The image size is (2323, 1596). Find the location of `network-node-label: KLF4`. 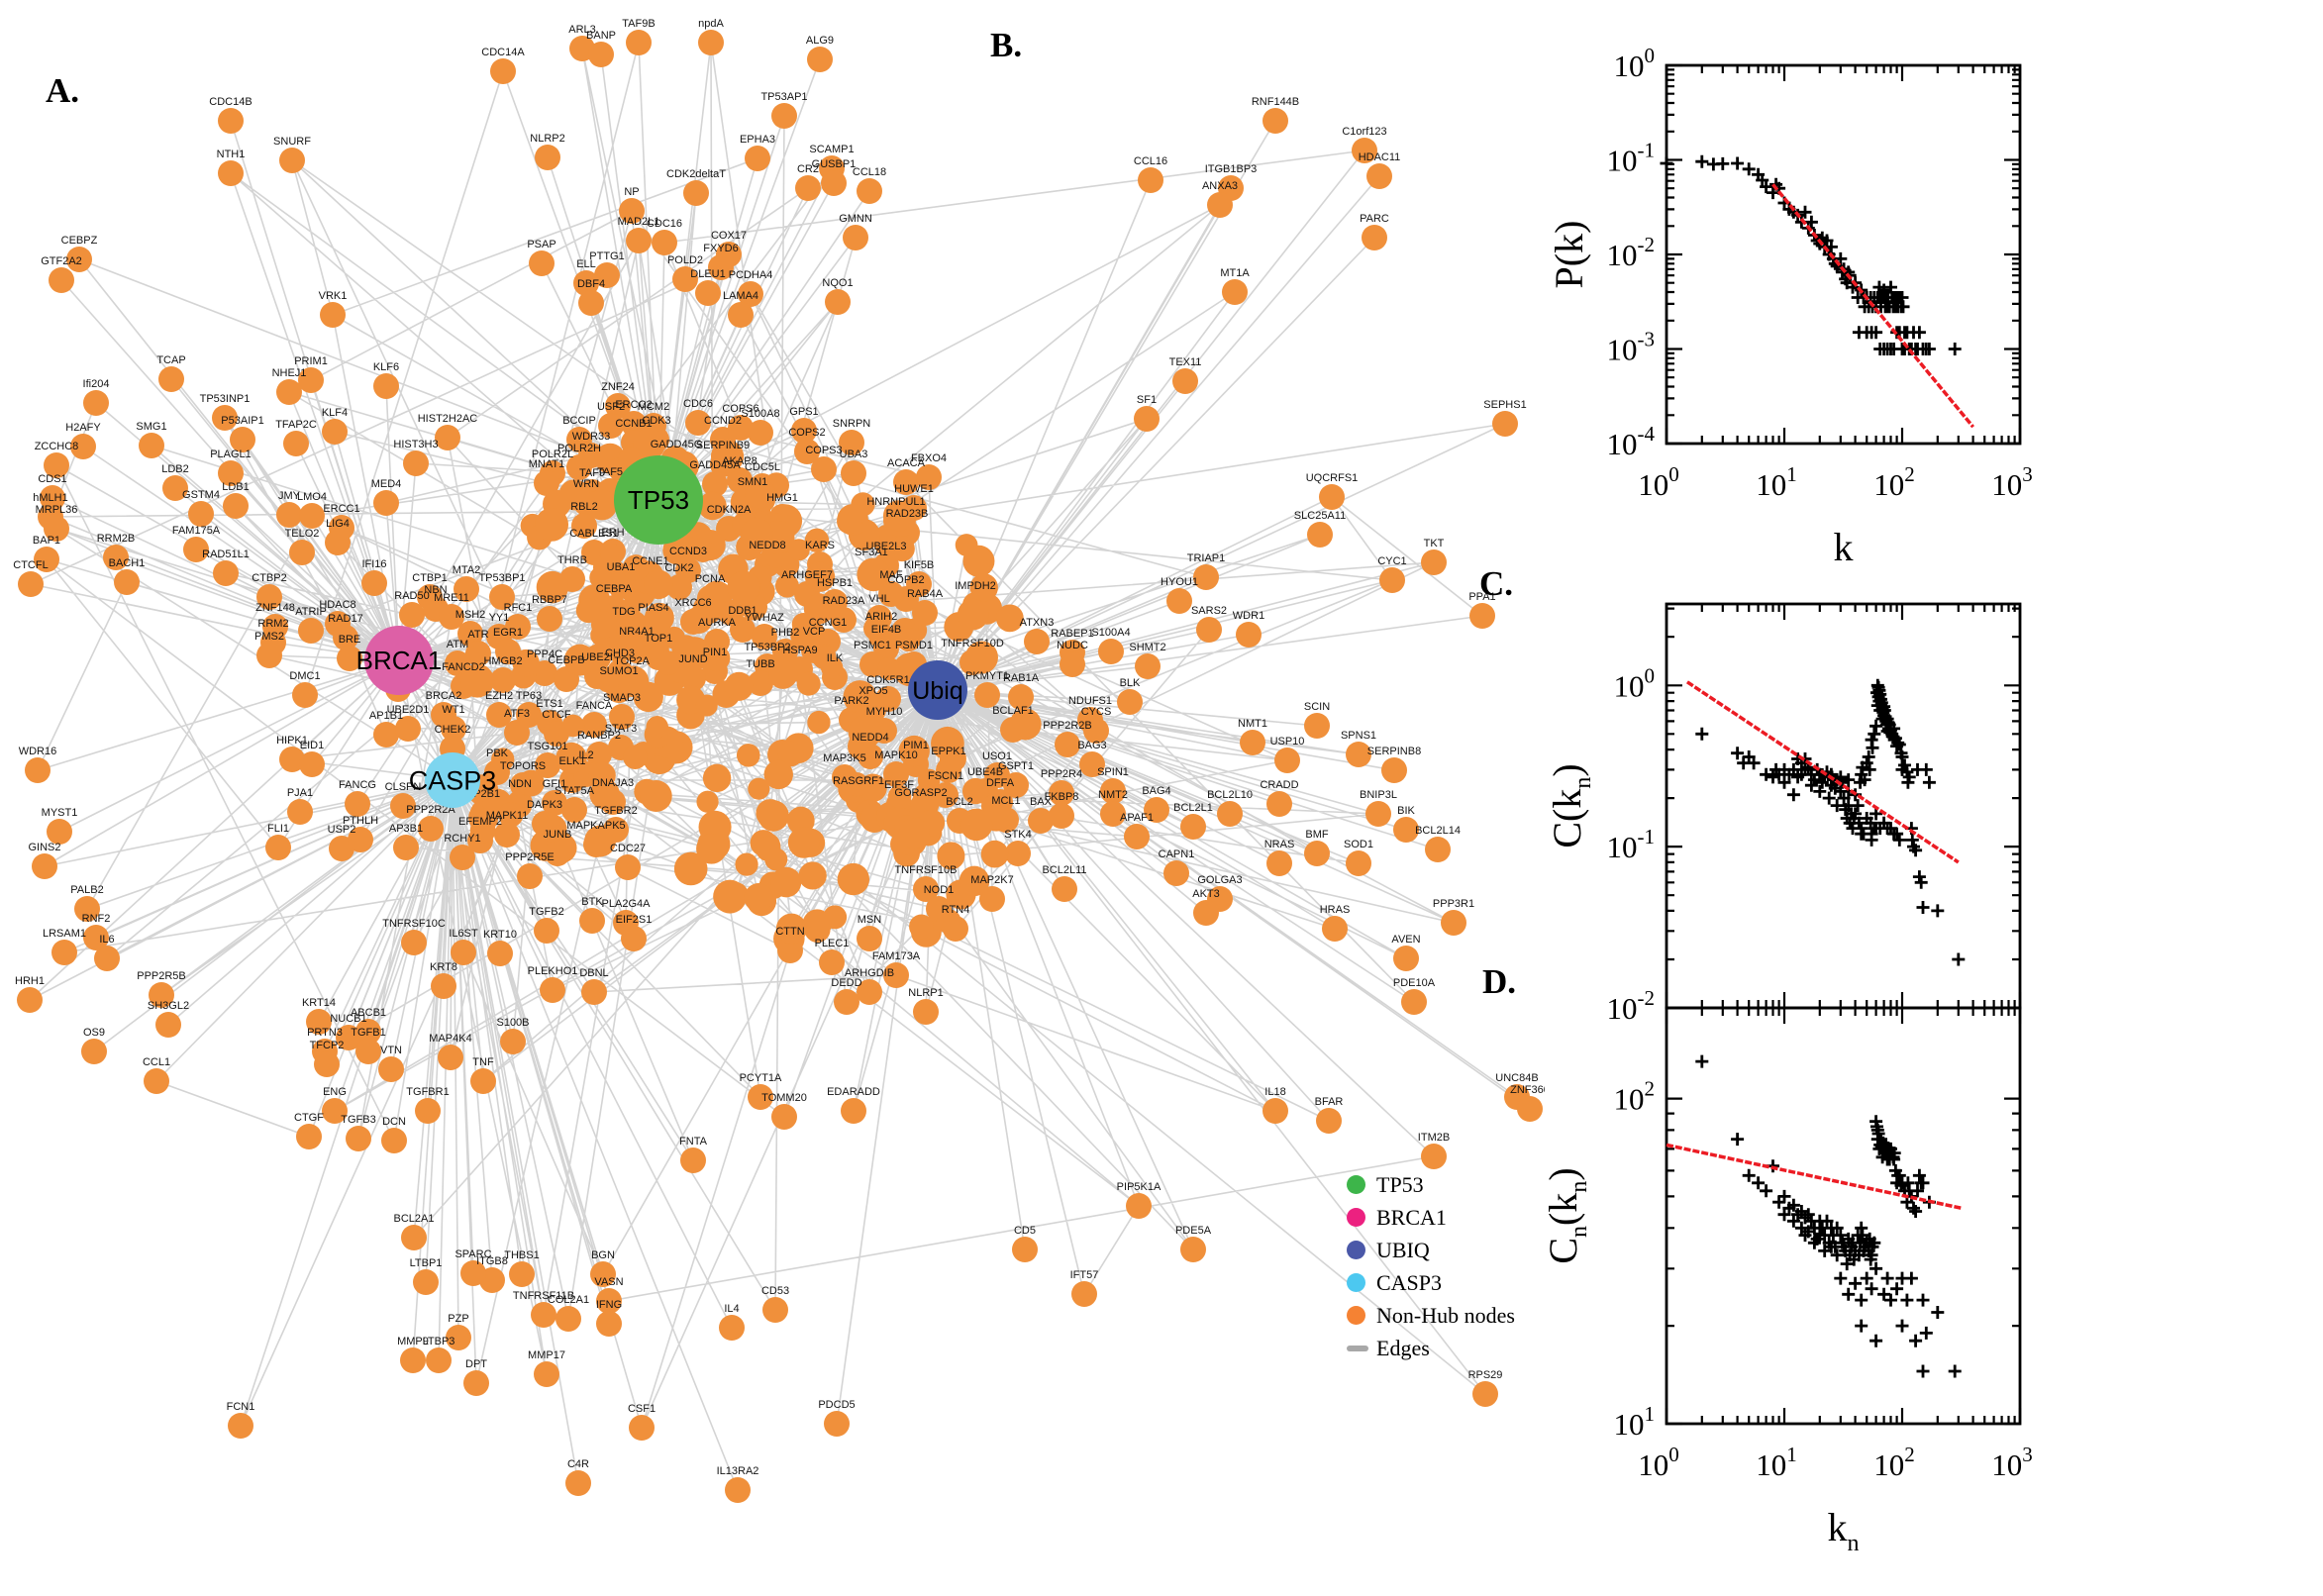

network-node-label: KLF4 is located at coordinates (335, 413).